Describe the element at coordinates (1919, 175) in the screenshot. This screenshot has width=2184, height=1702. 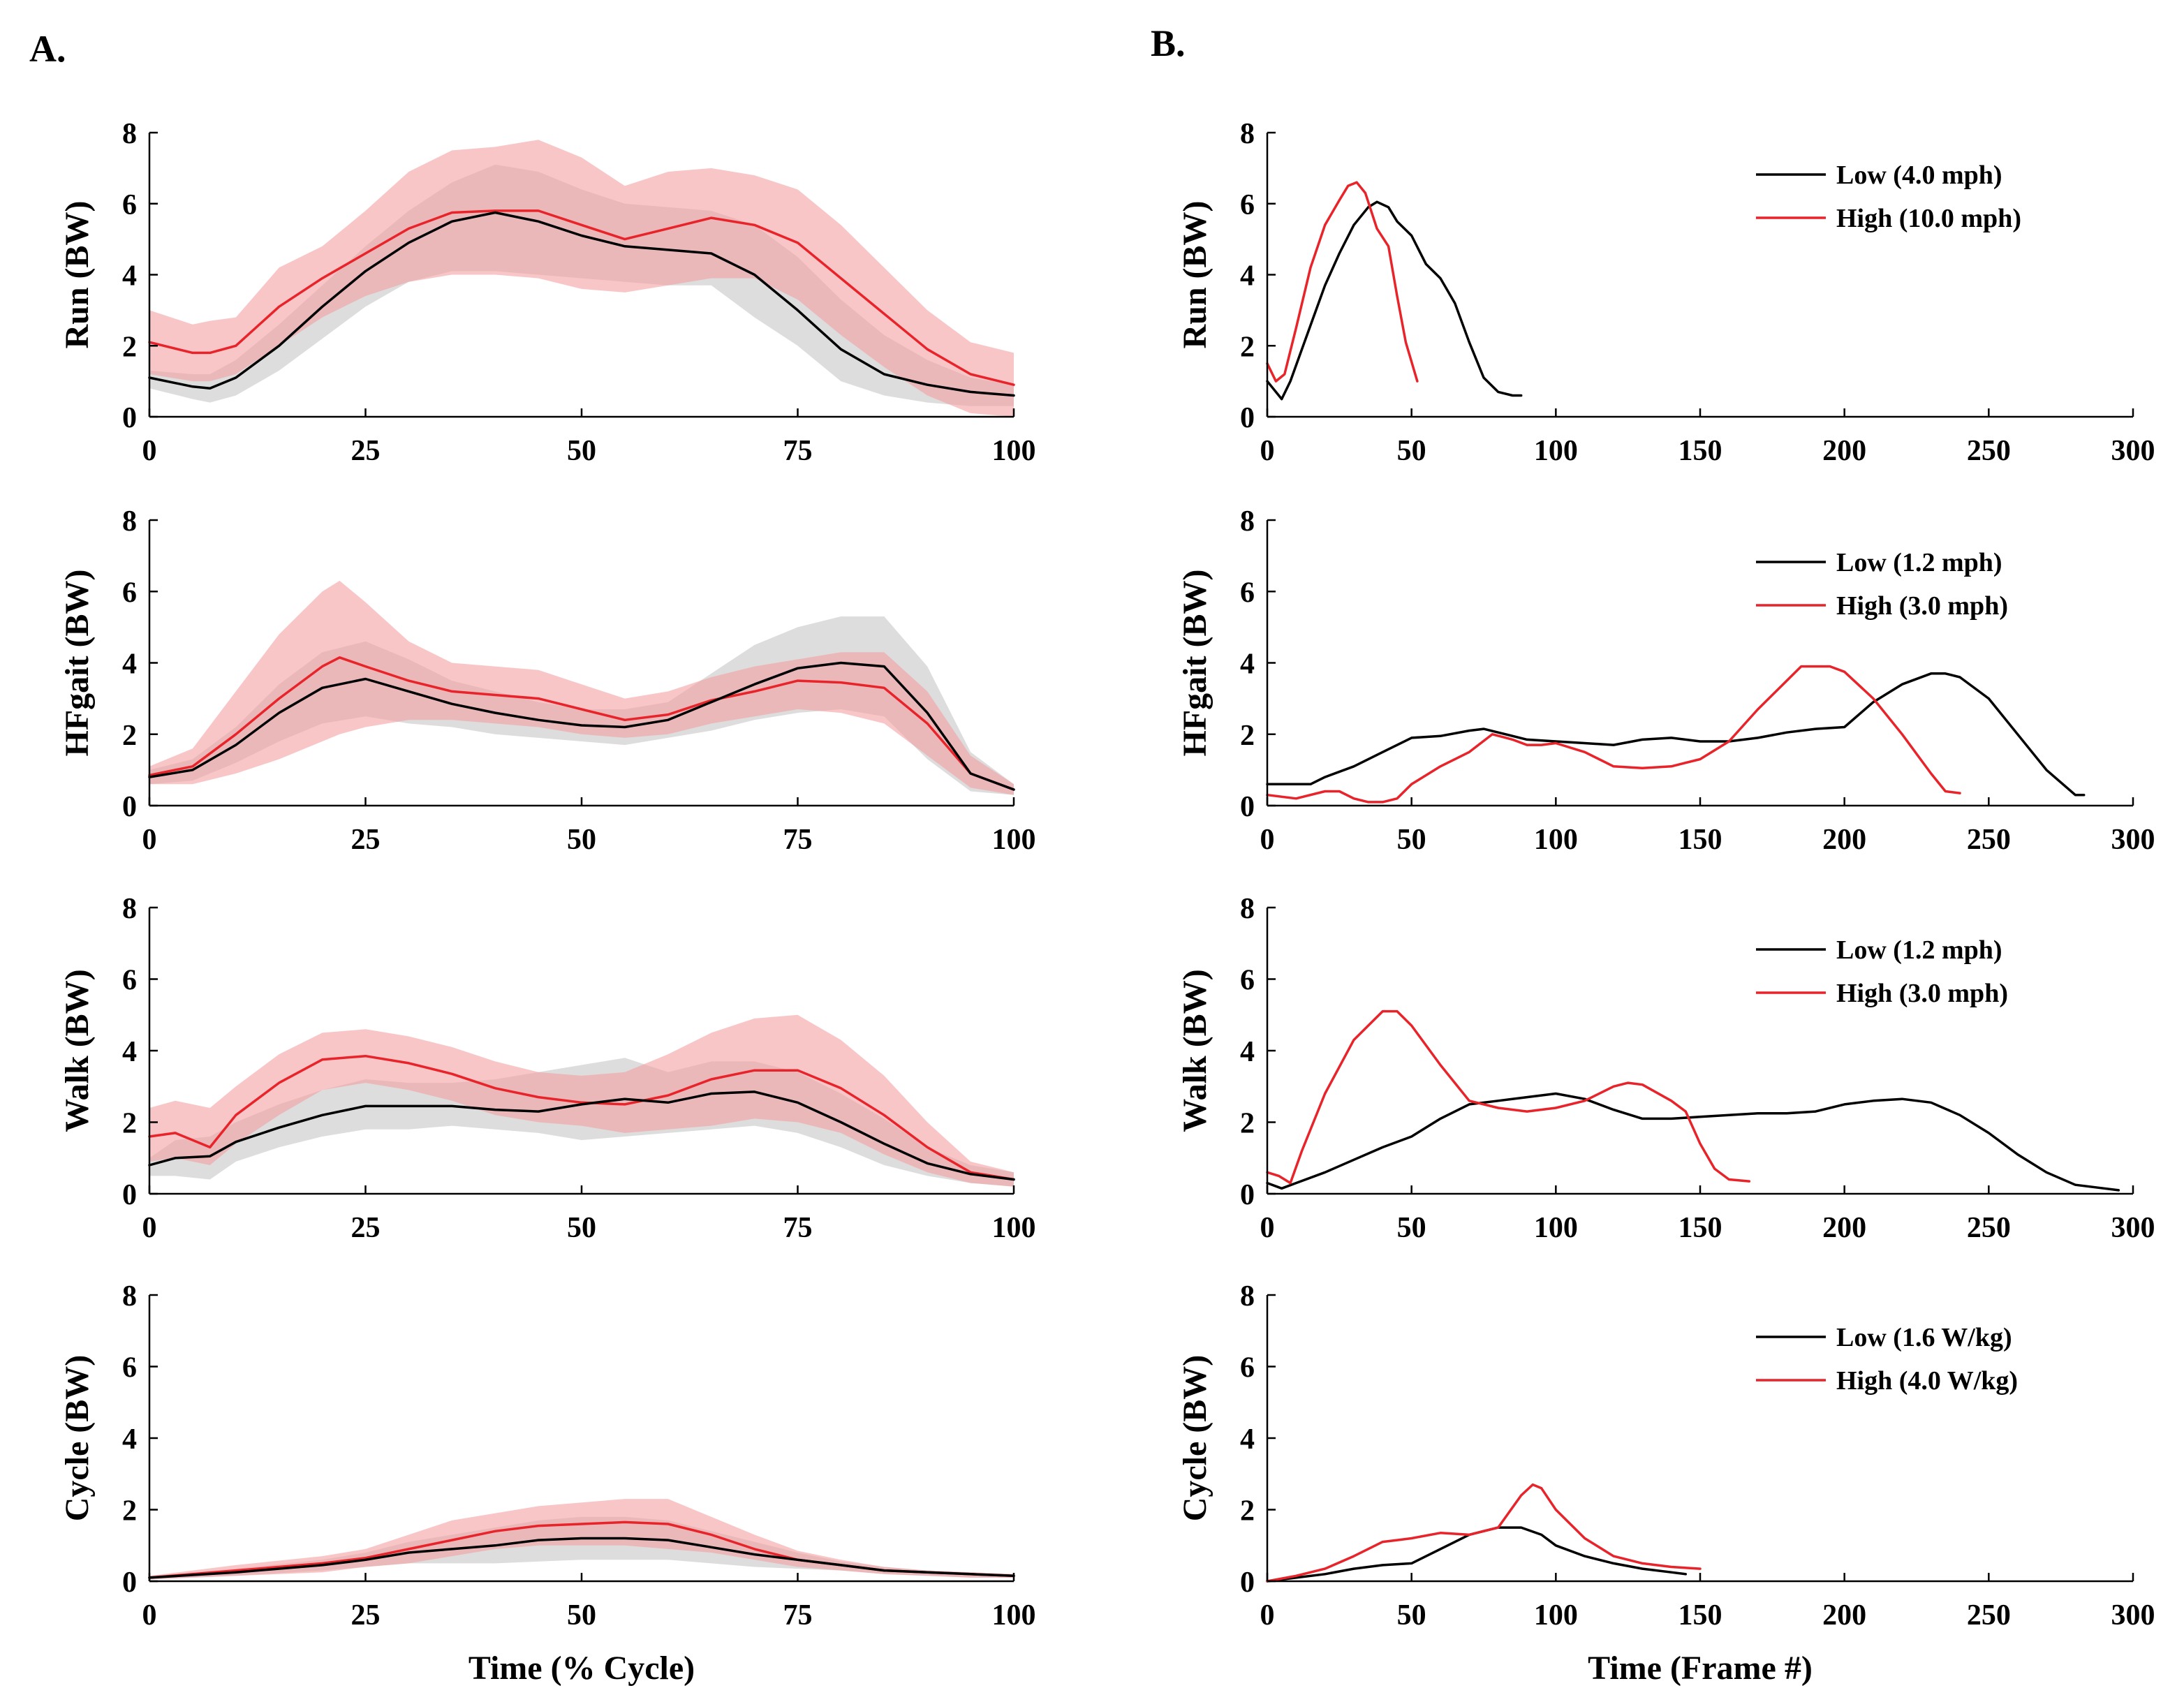
I see `legend-entry: Low (4.0 mph)` at that location.